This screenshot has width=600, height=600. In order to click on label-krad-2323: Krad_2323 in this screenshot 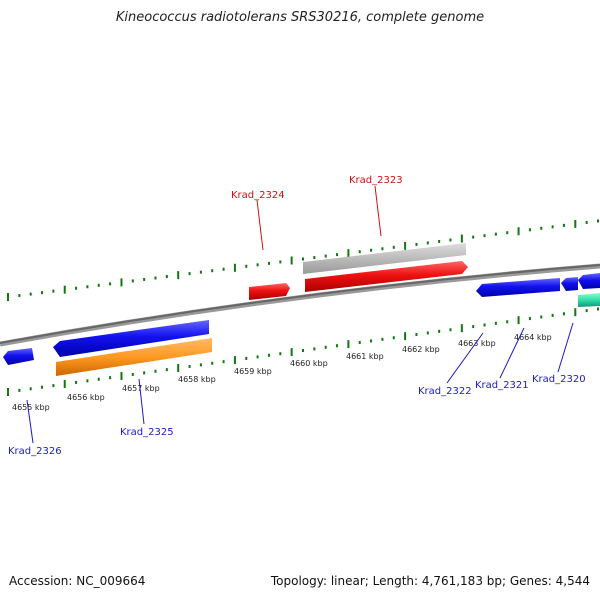, I will do `click(376, 180)`.